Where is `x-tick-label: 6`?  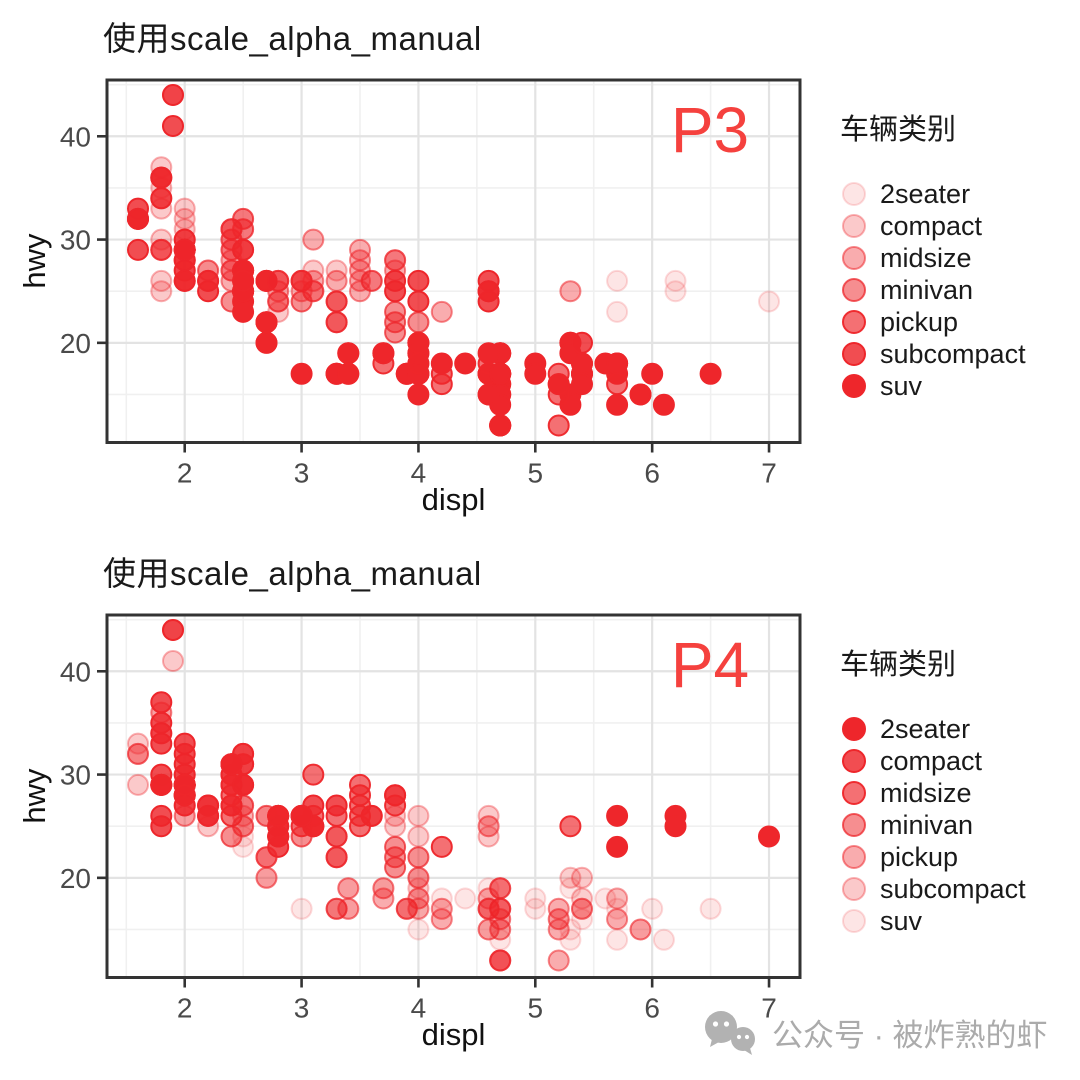 x-tick-label: 6 is located at coordinates (652, 473).